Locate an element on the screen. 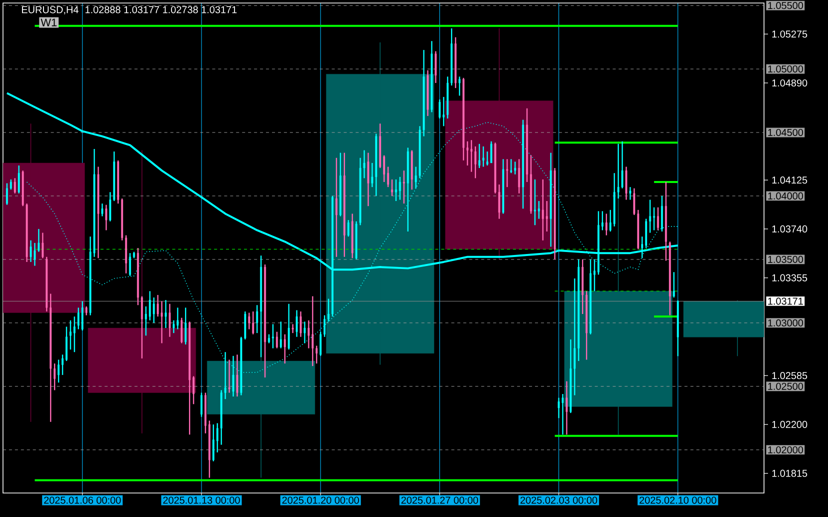 The width and height of the screenshot is (828, 517). x-tick-label: 2025.02.03 00:00 is located at coordinates (559, 500).